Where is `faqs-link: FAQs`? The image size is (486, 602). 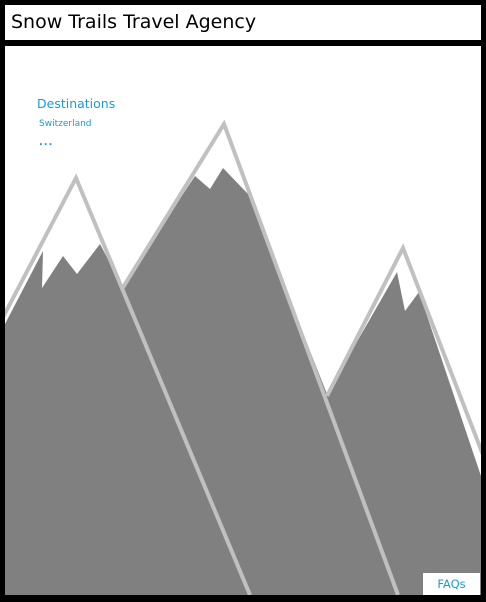
faqs-link: FAQs is located at coordinates (451, 584).